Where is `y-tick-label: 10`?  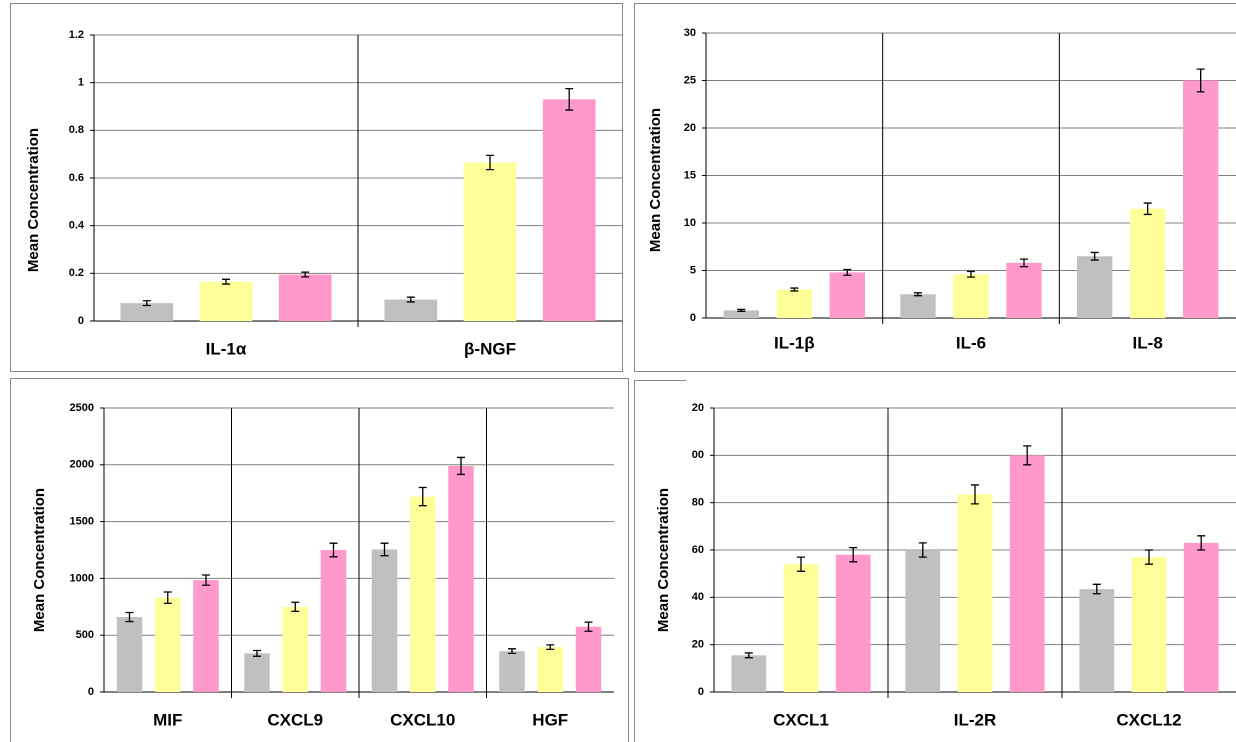
y-tick-label: 10 is located at coordinates (690, 223).